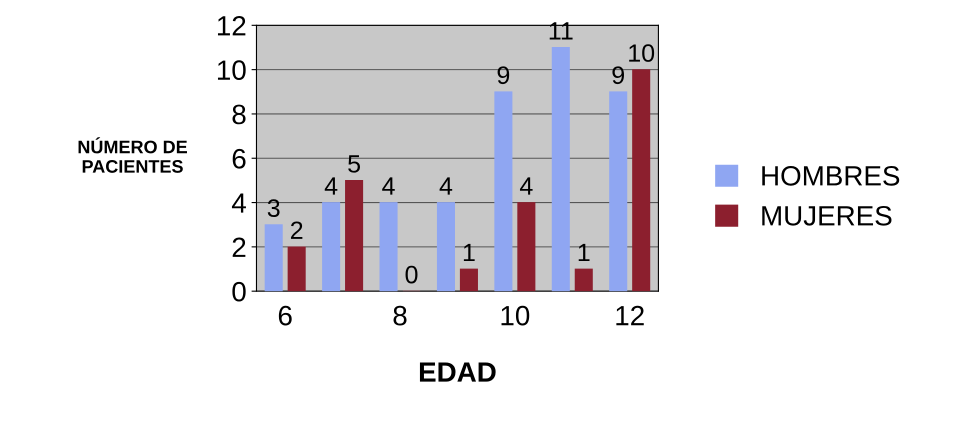 The height and width of the screenshot is (422, 957). I want to click on y-tick-label: 12, so click(232, 26).